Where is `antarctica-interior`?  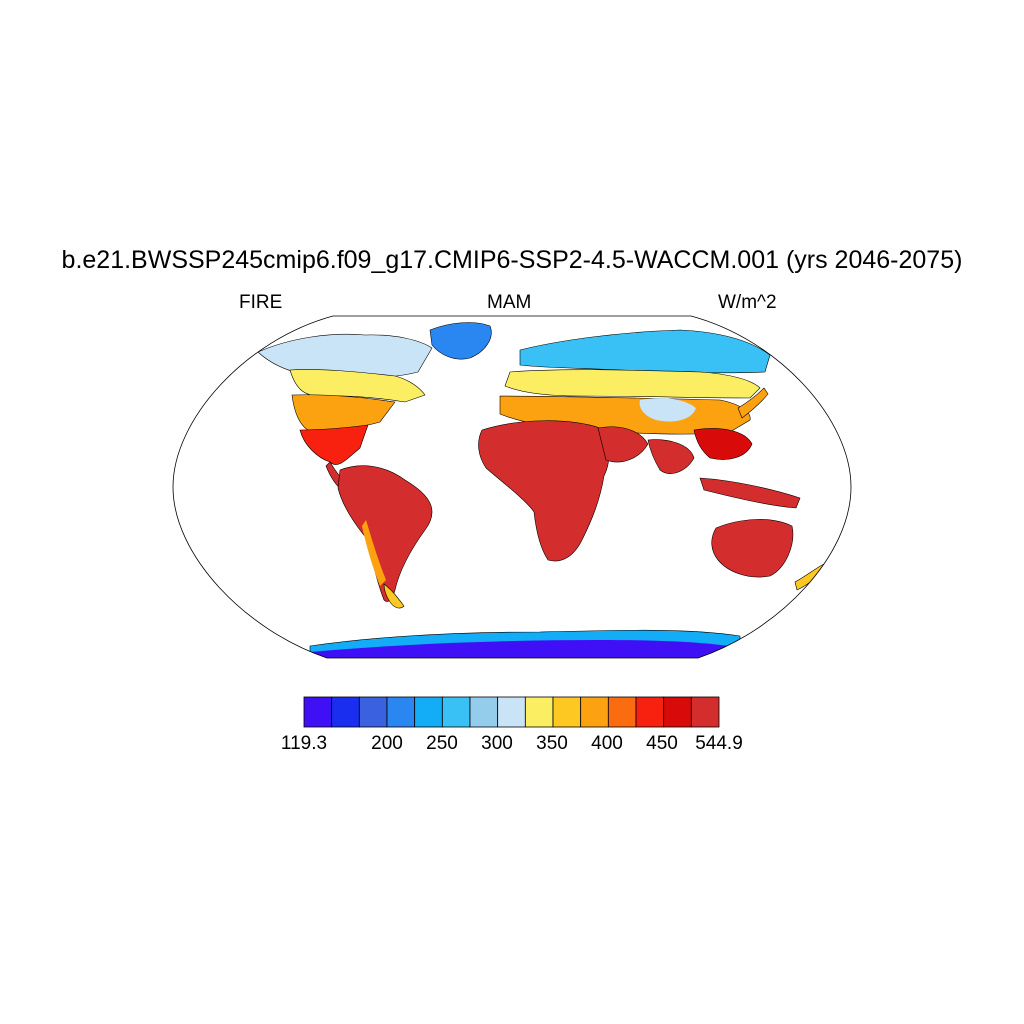
antarctica-interior is located at coordinates (525, 649).